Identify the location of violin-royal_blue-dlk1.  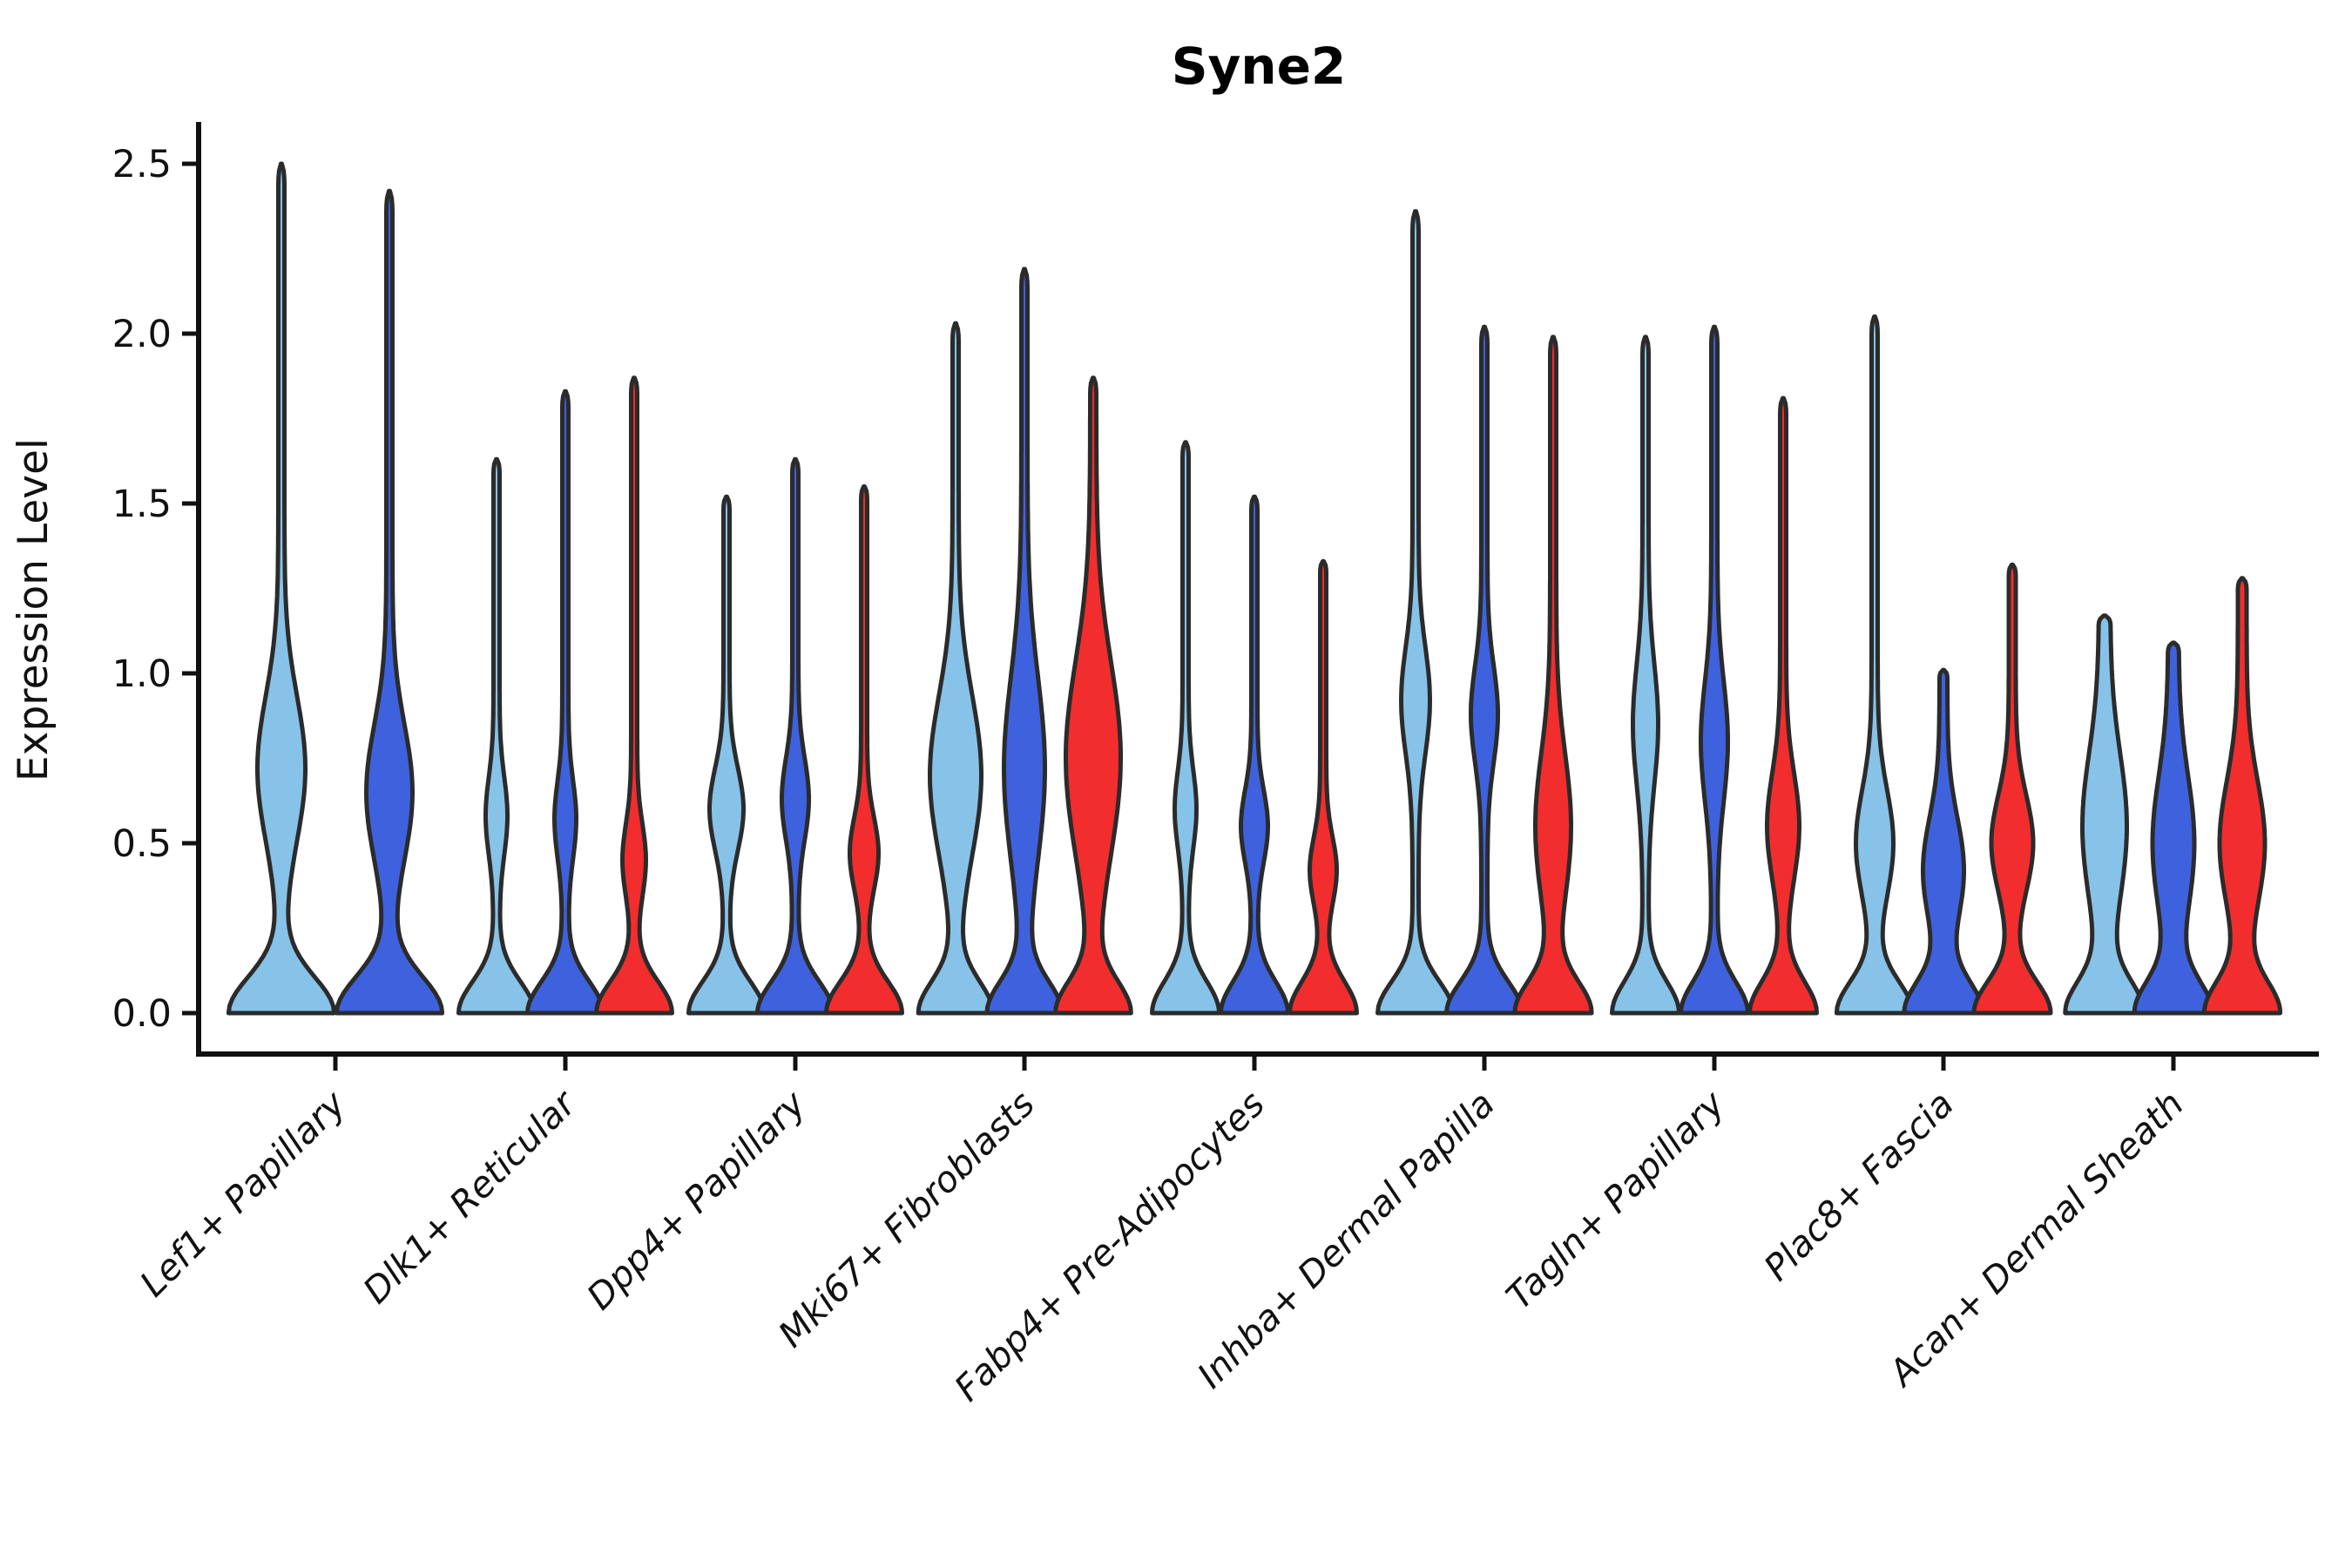
(565, 702).